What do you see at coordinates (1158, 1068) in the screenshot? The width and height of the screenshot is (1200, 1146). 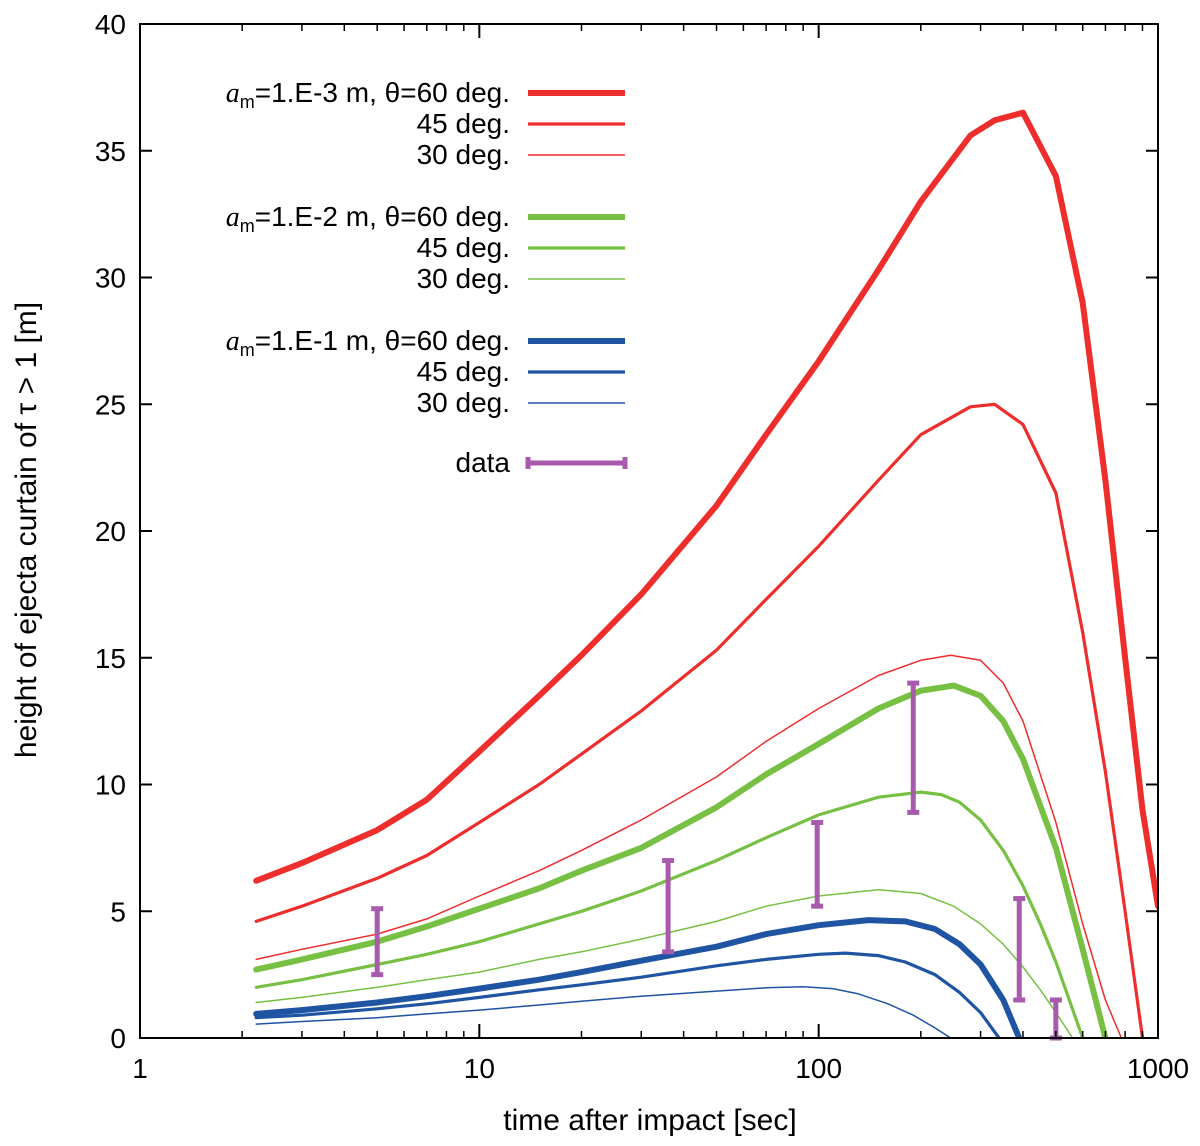 I see `x-tick-label: 1000` at bounding box center [1158, 1068].